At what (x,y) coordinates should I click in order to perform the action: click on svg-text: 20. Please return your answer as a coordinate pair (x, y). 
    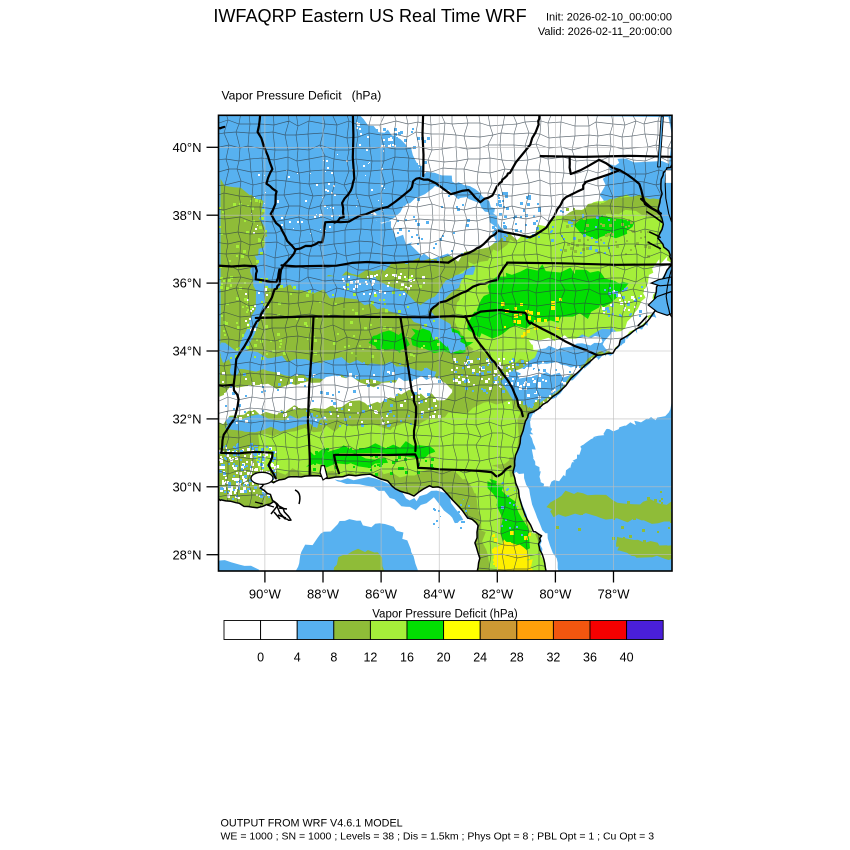
    Looking at the image, I should click on (444, 658).